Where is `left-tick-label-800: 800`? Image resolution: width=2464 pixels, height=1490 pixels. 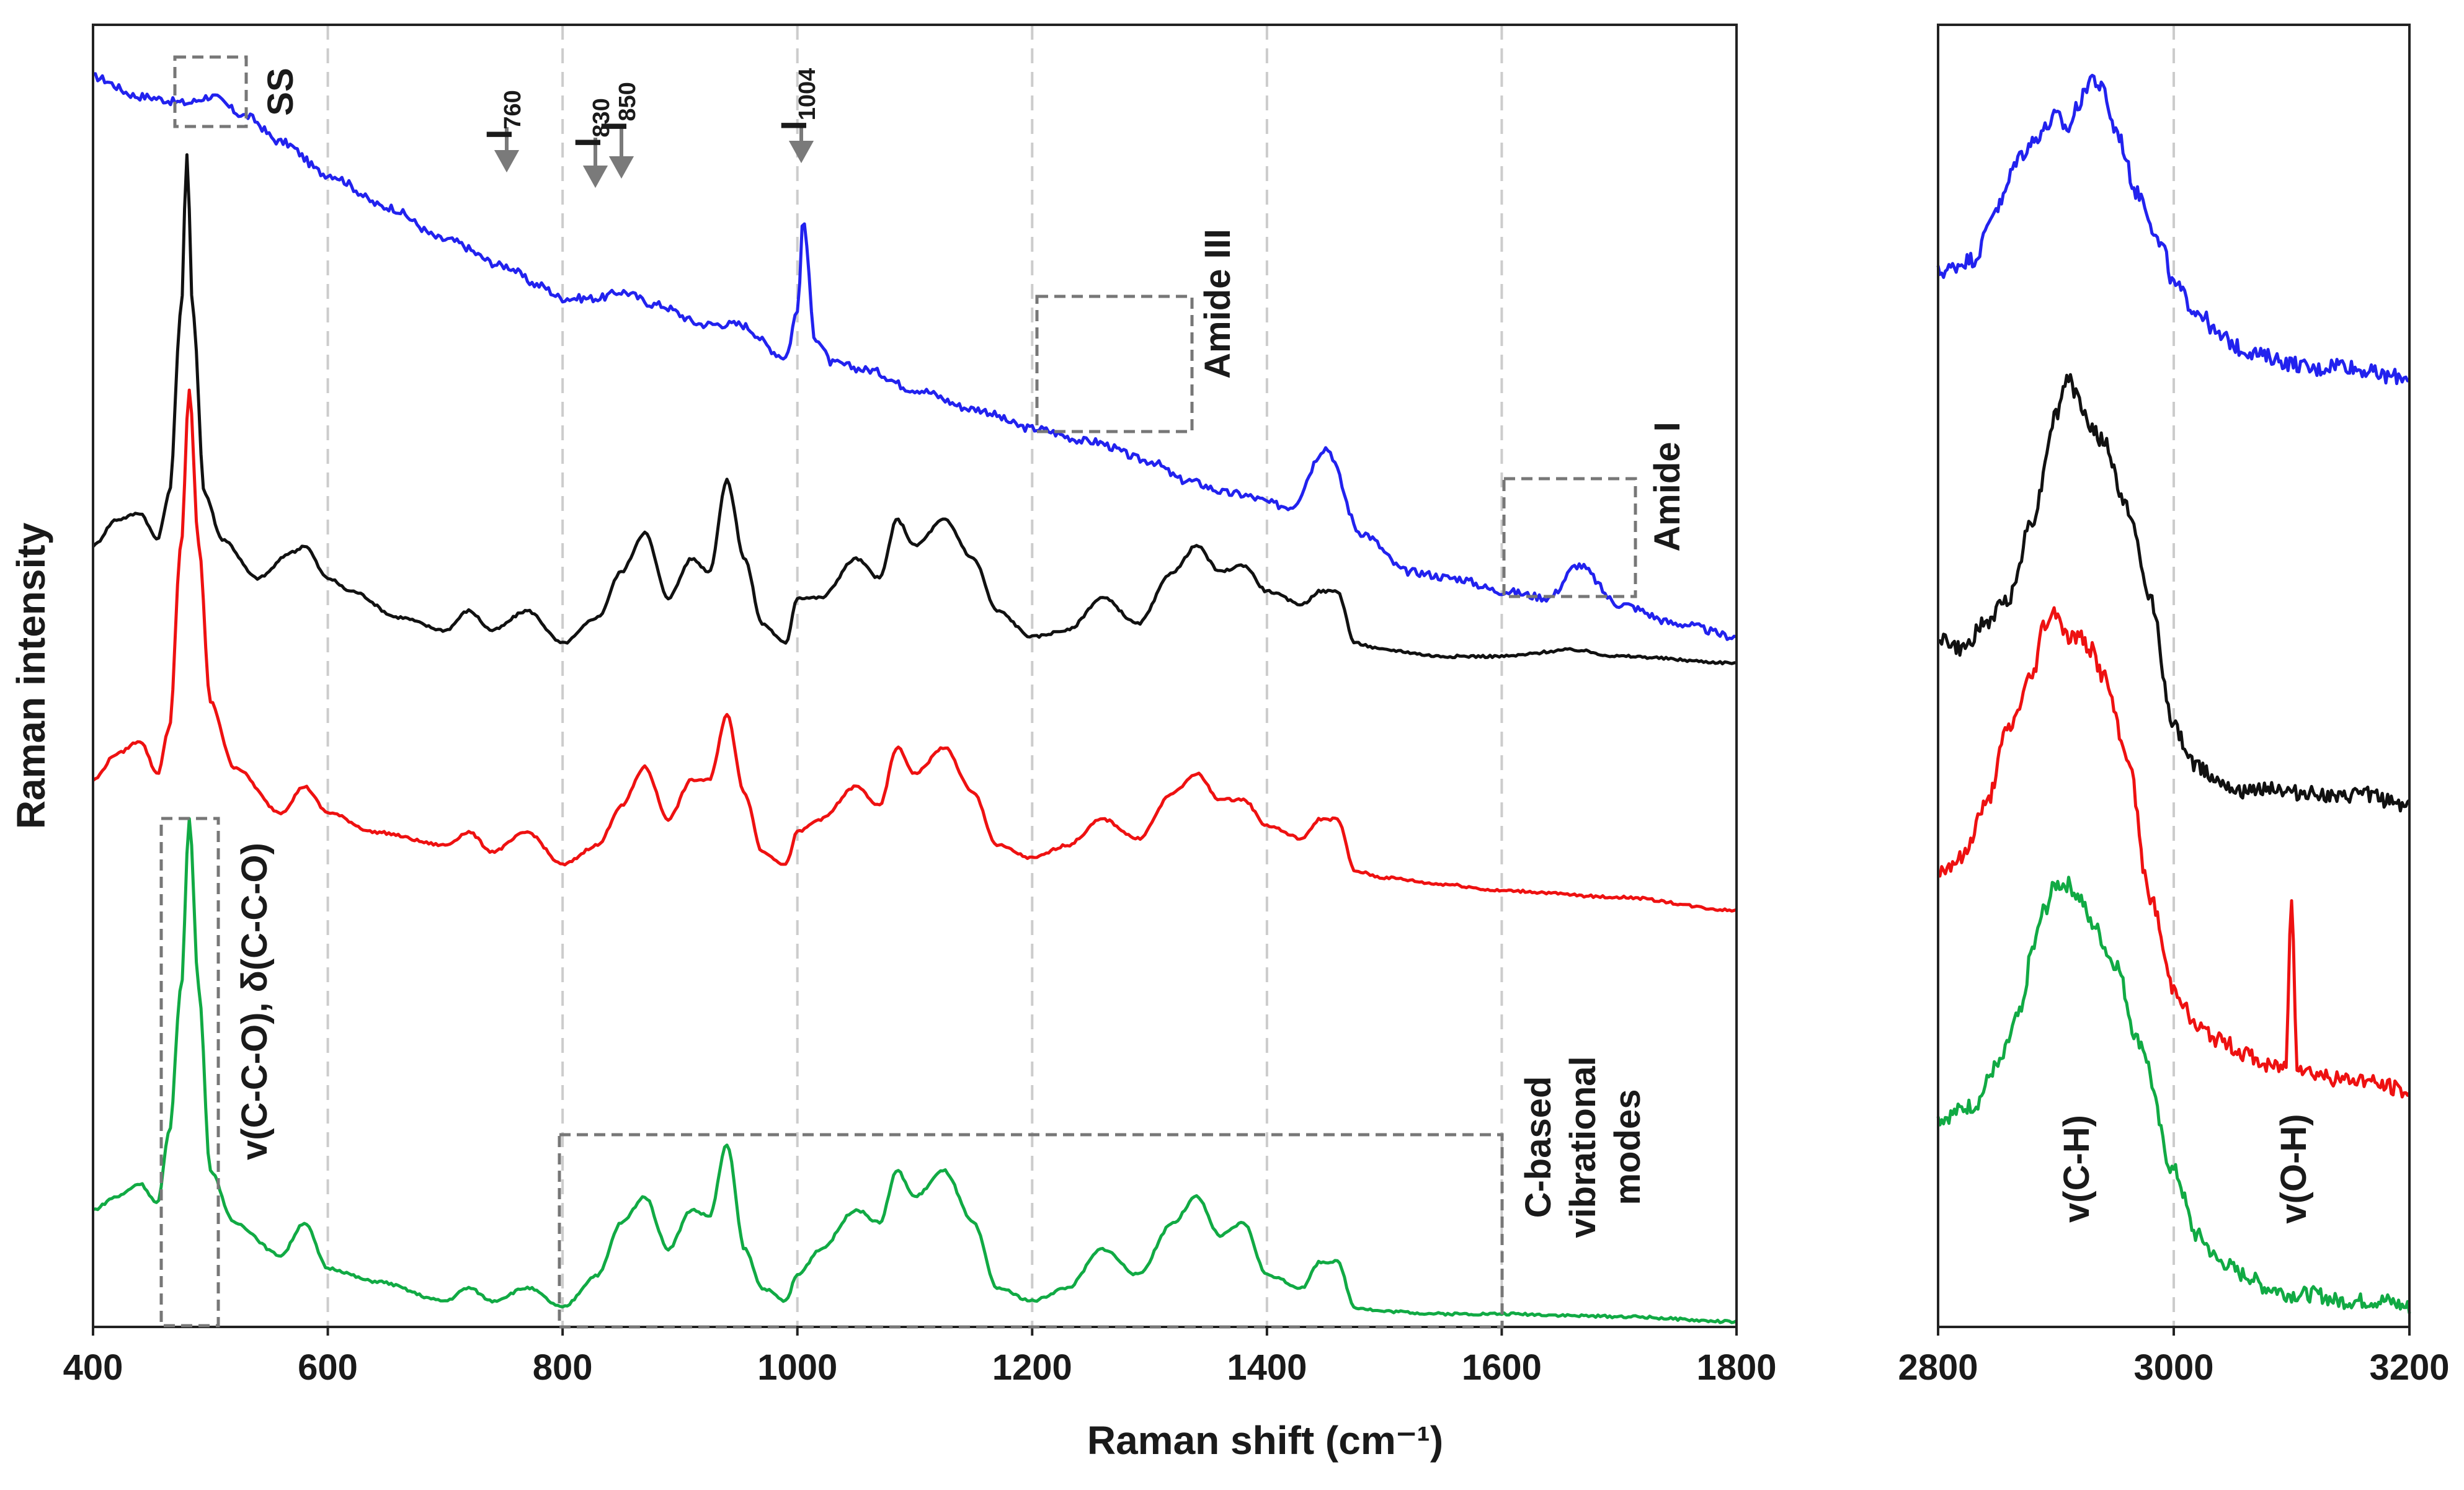
left-tick-label-800: 800 is located at coordinates (563, 1368).